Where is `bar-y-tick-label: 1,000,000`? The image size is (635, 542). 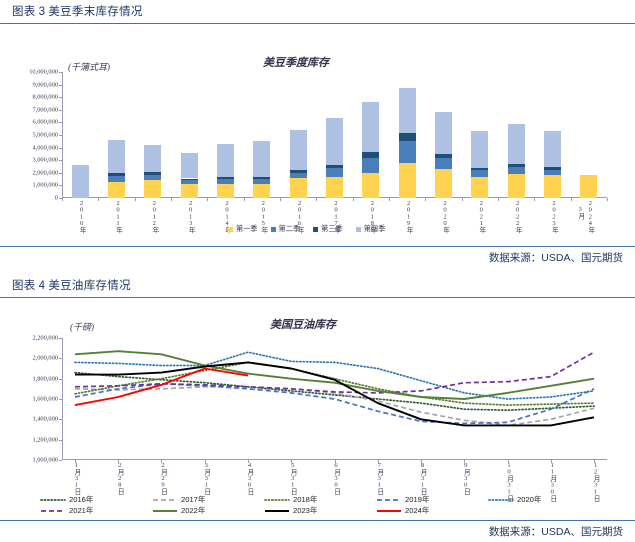 bar-y-tick-label: 1,000,000 is located at coordinates (45, 185).